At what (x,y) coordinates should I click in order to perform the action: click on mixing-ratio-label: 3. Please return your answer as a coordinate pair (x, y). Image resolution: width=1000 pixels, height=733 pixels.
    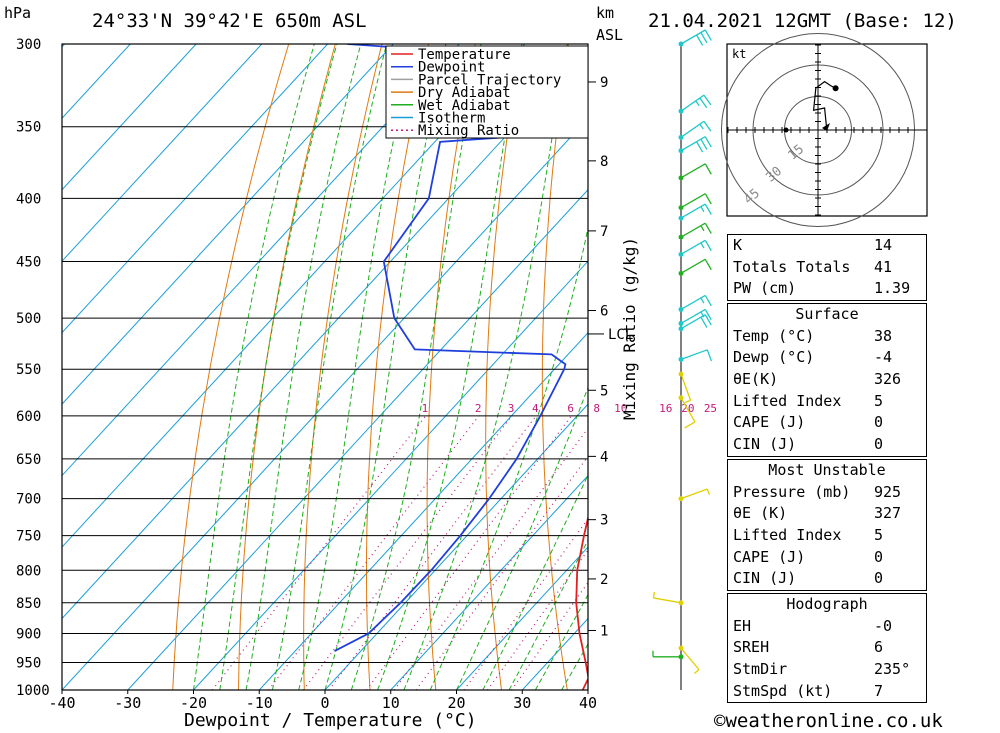
    Looking at the image, I should click on (511, 408).